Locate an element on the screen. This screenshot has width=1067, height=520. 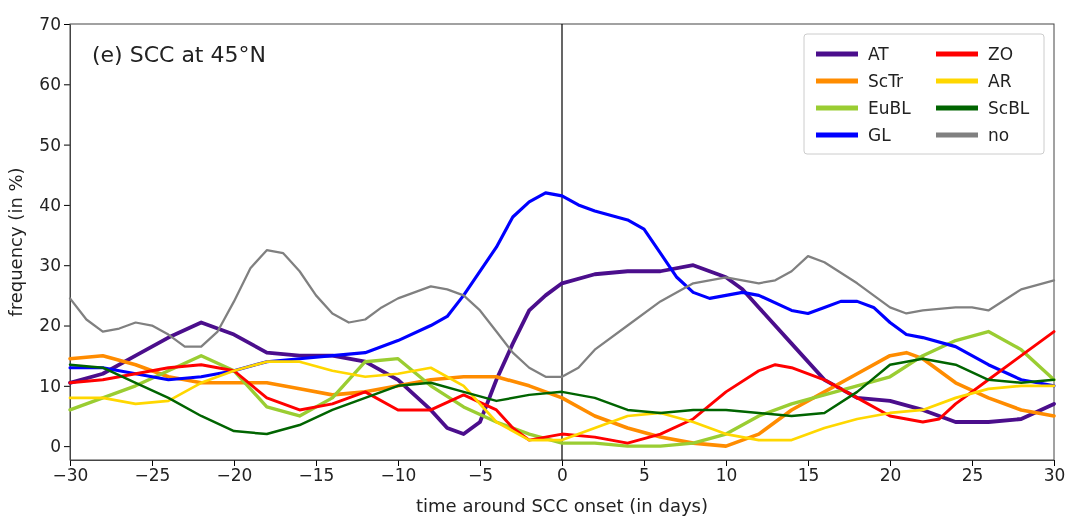
y-tick-label: 40 is located at coordinates (50, 204).